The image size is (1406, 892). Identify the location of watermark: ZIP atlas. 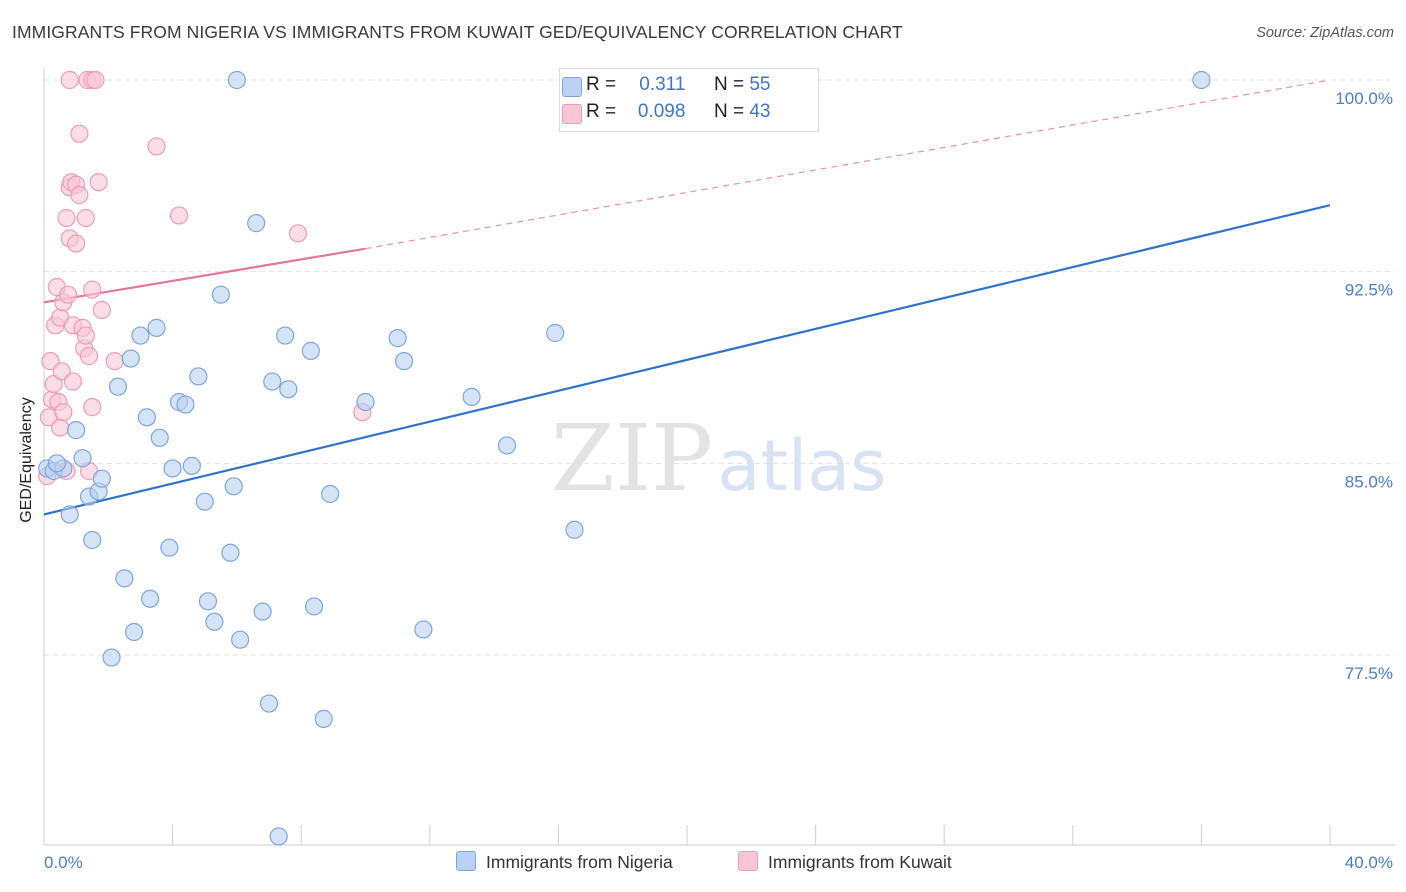
(719, 458).